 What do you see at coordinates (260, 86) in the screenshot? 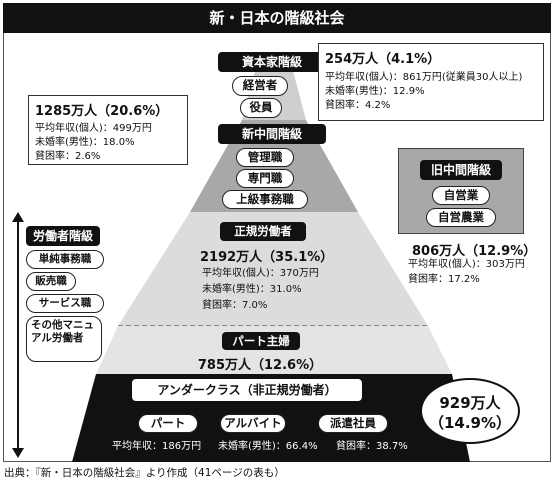
I see `role-executive: 経営者` at bounding box center [260, 86].